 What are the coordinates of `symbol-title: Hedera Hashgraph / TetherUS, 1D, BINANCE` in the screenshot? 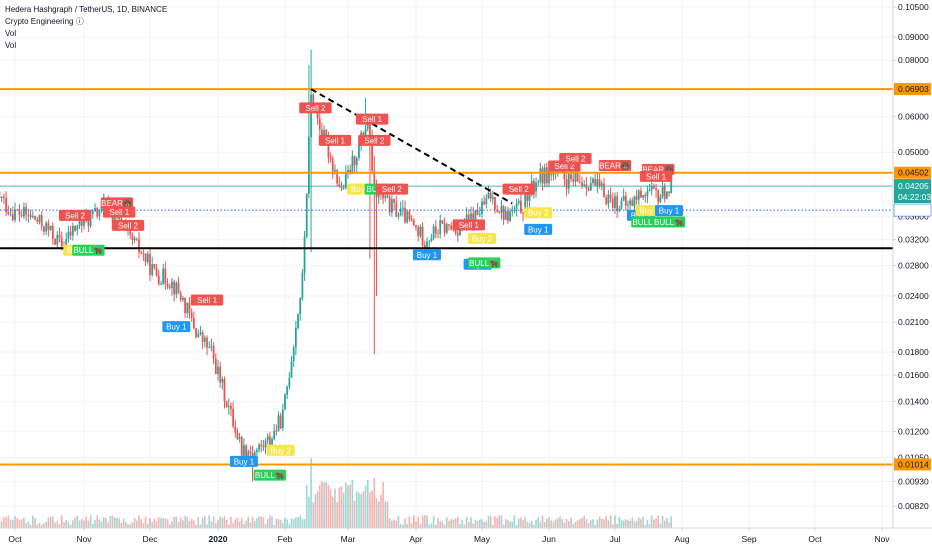 It's located at (86, 10).